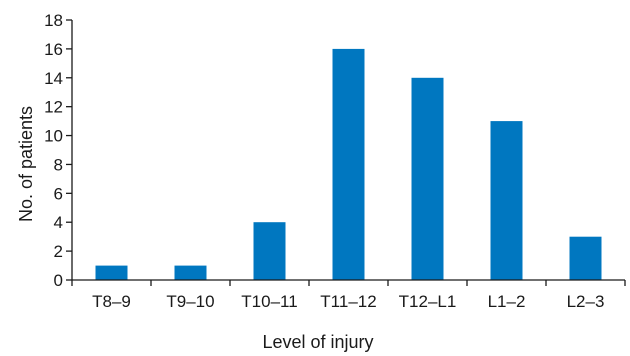  Describe the element at coordinates (58, 164) in the screenshot. I see `y-tick-label: 8` at that location.